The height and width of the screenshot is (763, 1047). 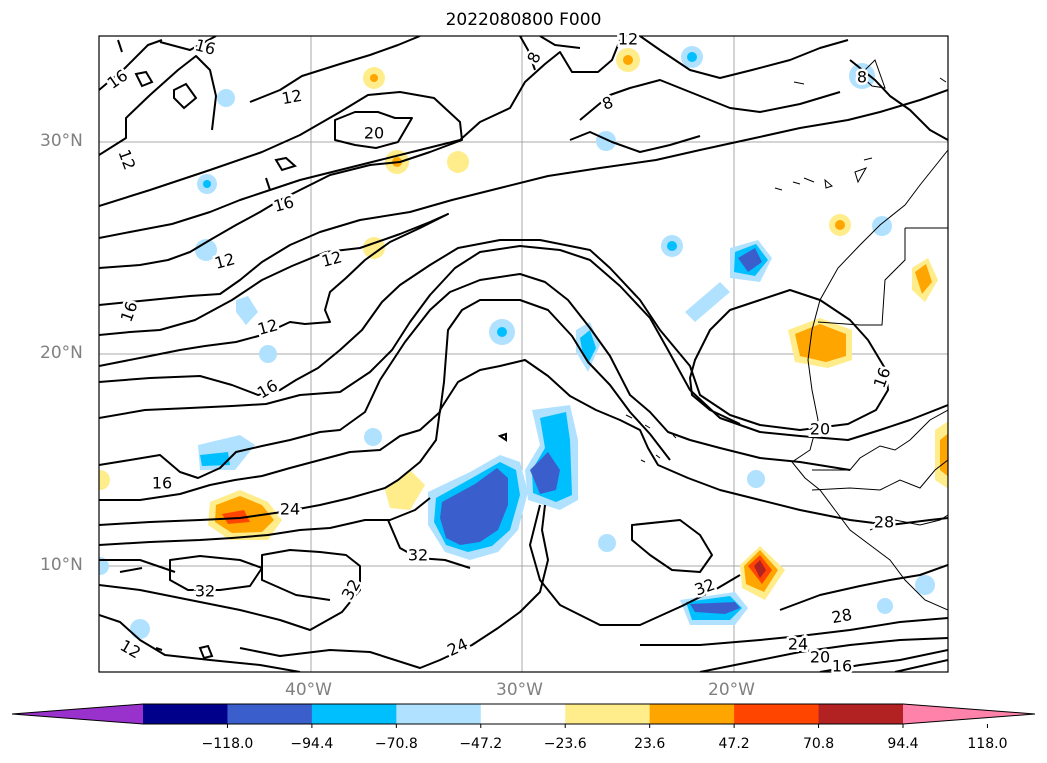 I want to click on colorbar-extend-min, so click(x=77, y=714).